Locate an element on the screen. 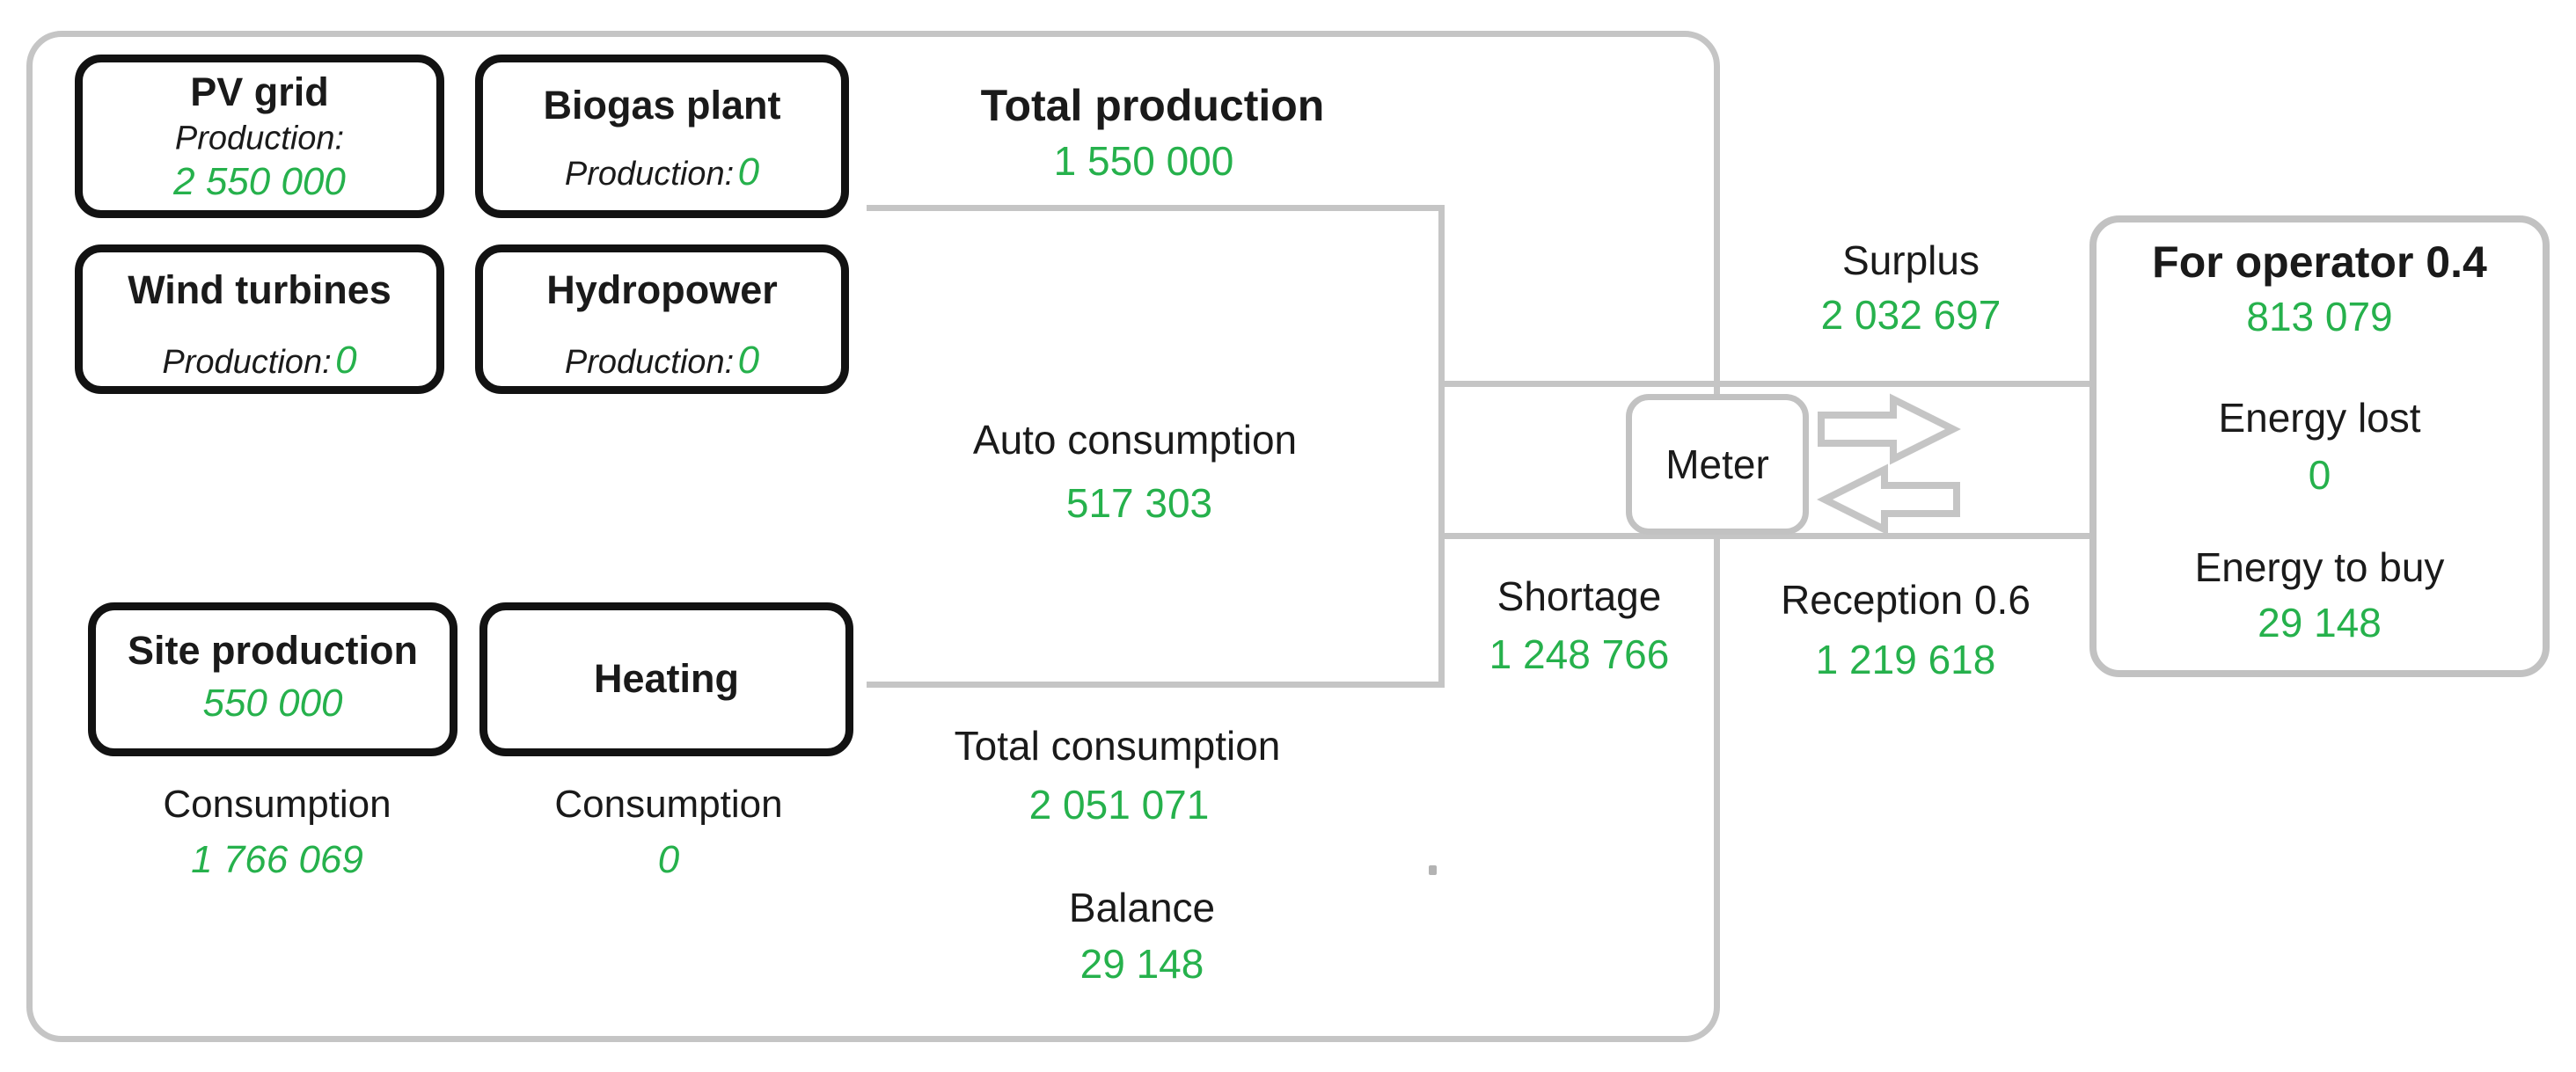  hydro-production-label: Production: is located at coordinates (649, 362).